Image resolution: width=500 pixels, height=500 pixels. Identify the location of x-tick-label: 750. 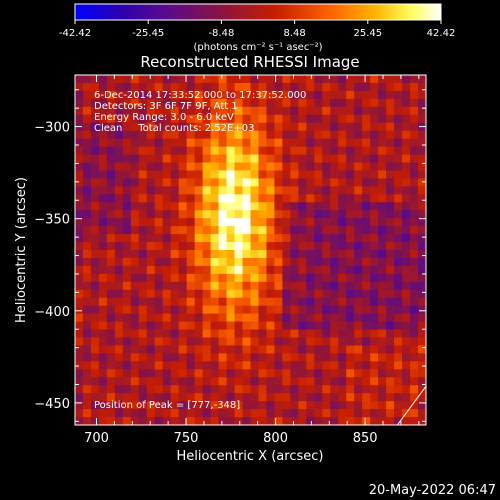
(186, 438).